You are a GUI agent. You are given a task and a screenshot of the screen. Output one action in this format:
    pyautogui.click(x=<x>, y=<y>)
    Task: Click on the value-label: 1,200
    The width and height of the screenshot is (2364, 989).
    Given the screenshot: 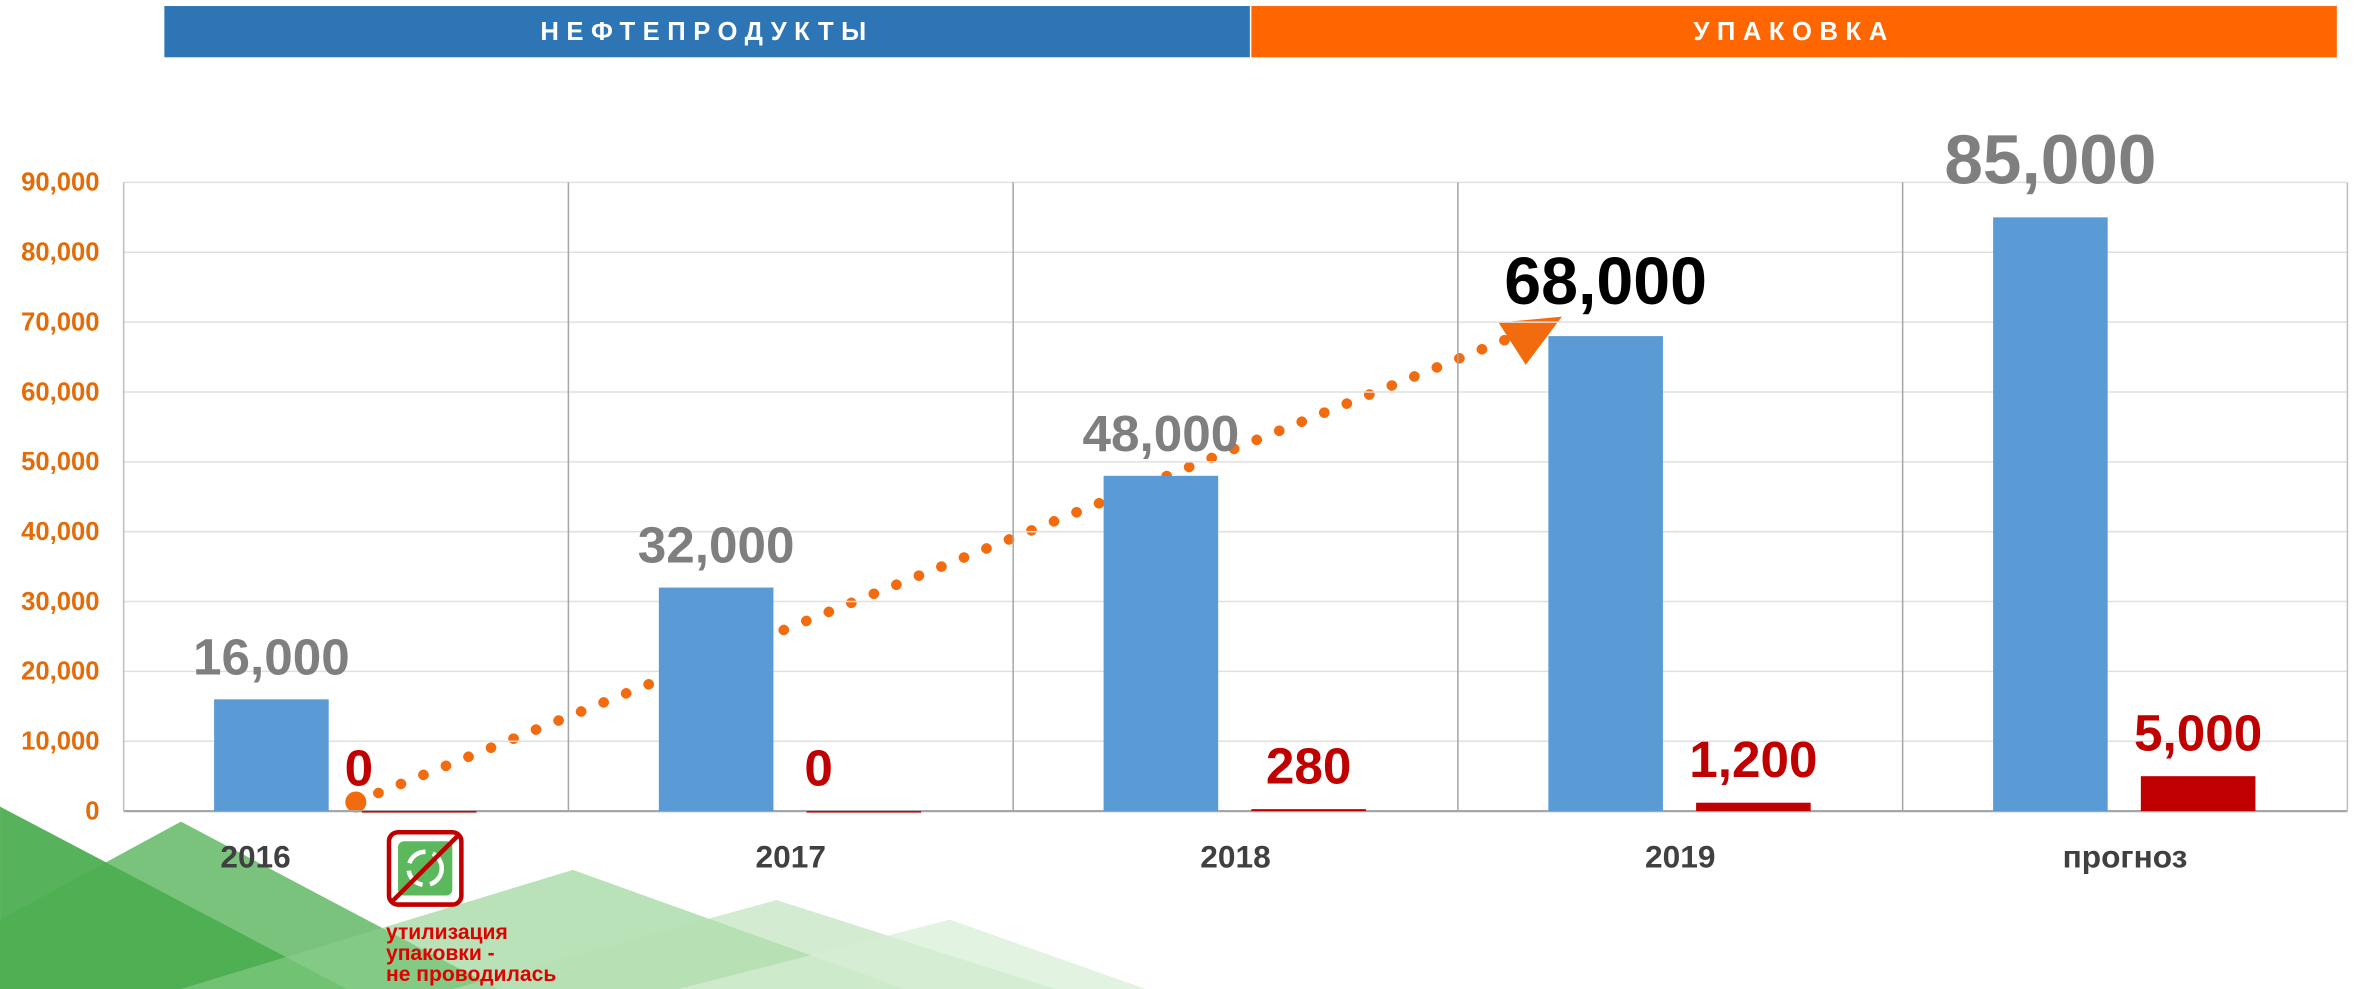 What is the action you would take?
    pyautogui.click(x=1753, y=759)
    